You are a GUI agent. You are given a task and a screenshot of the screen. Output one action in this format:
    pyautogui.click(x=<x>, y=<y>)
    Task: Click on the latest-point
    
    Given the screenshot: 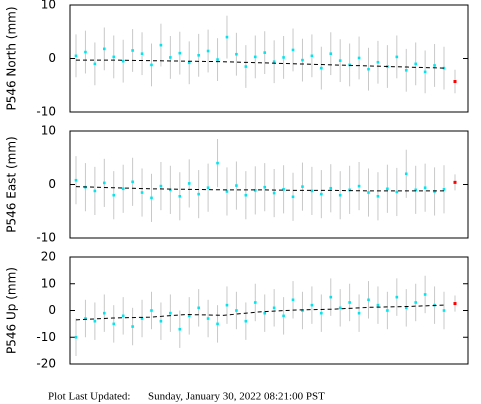 What is the action you would take?
    pyautogui.click(x=455, y=304)
    